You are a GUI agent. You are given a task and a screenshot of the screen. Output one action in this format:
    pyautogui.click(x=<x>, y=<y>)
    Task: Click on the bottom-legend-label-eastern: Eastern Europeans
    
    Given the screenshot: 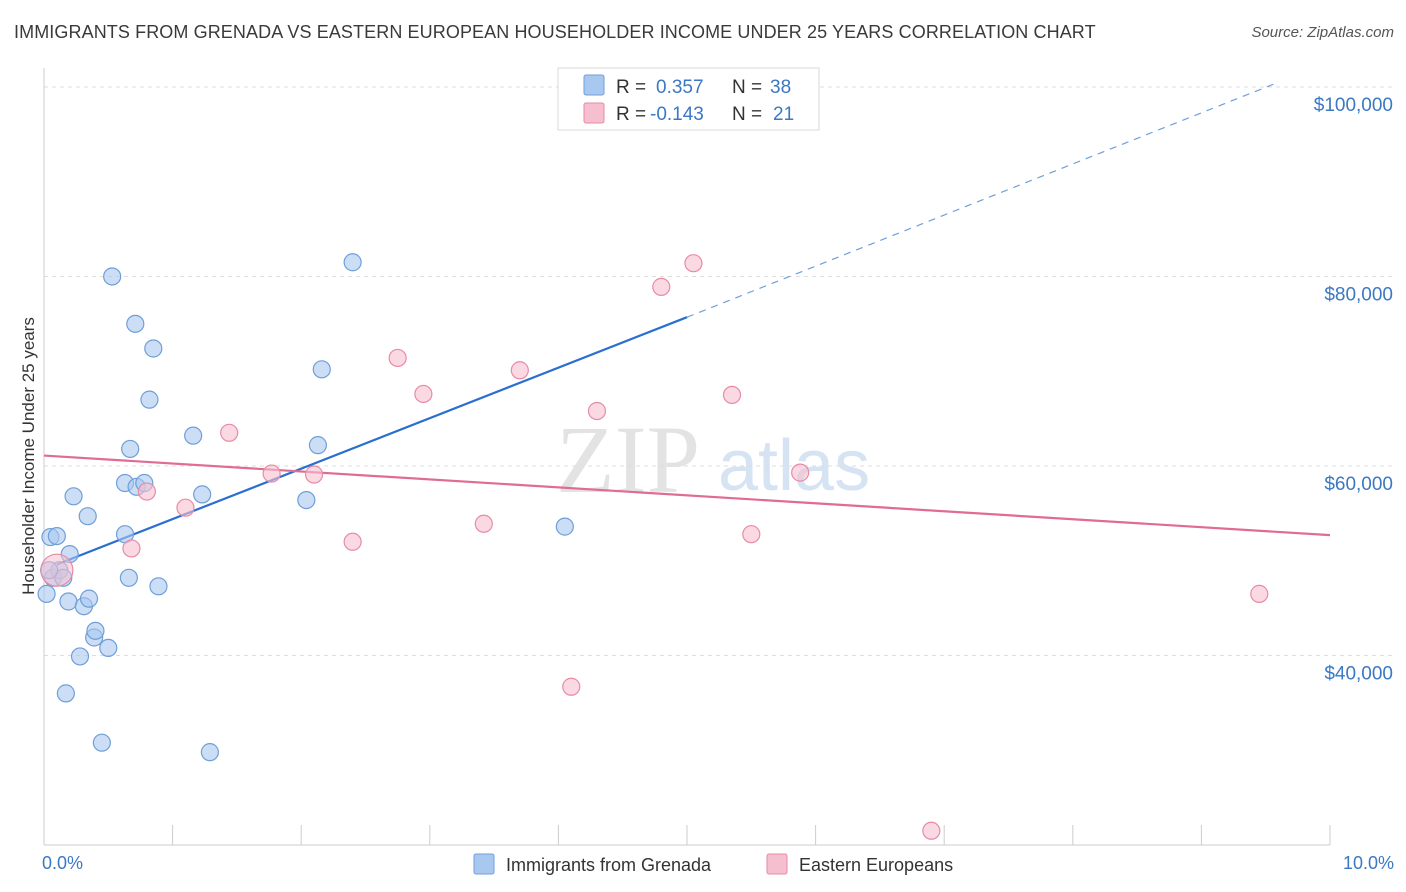 What is the action you would take?
    pyautogui.click(x=876, y=865)
    